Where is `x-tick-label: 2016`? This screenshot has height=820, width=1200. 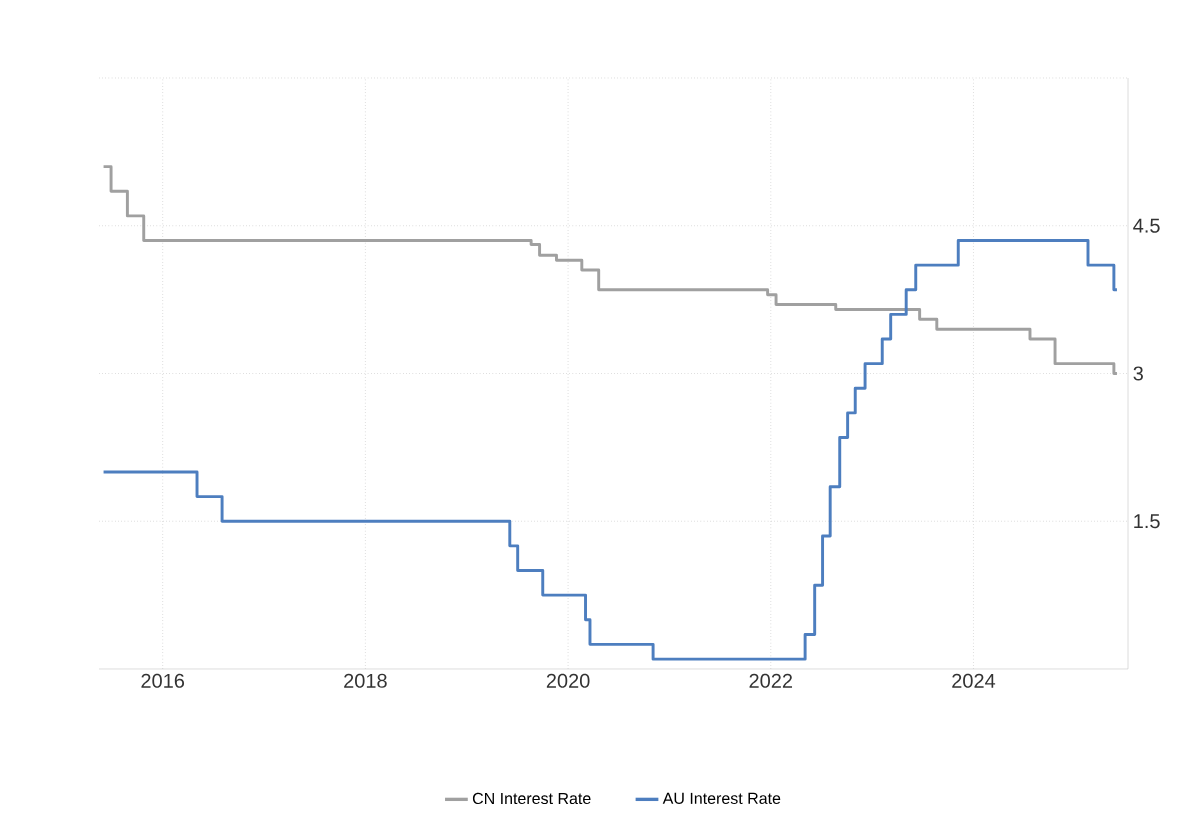
x-tick-label: 2016 is located at coordinates (163, 680).